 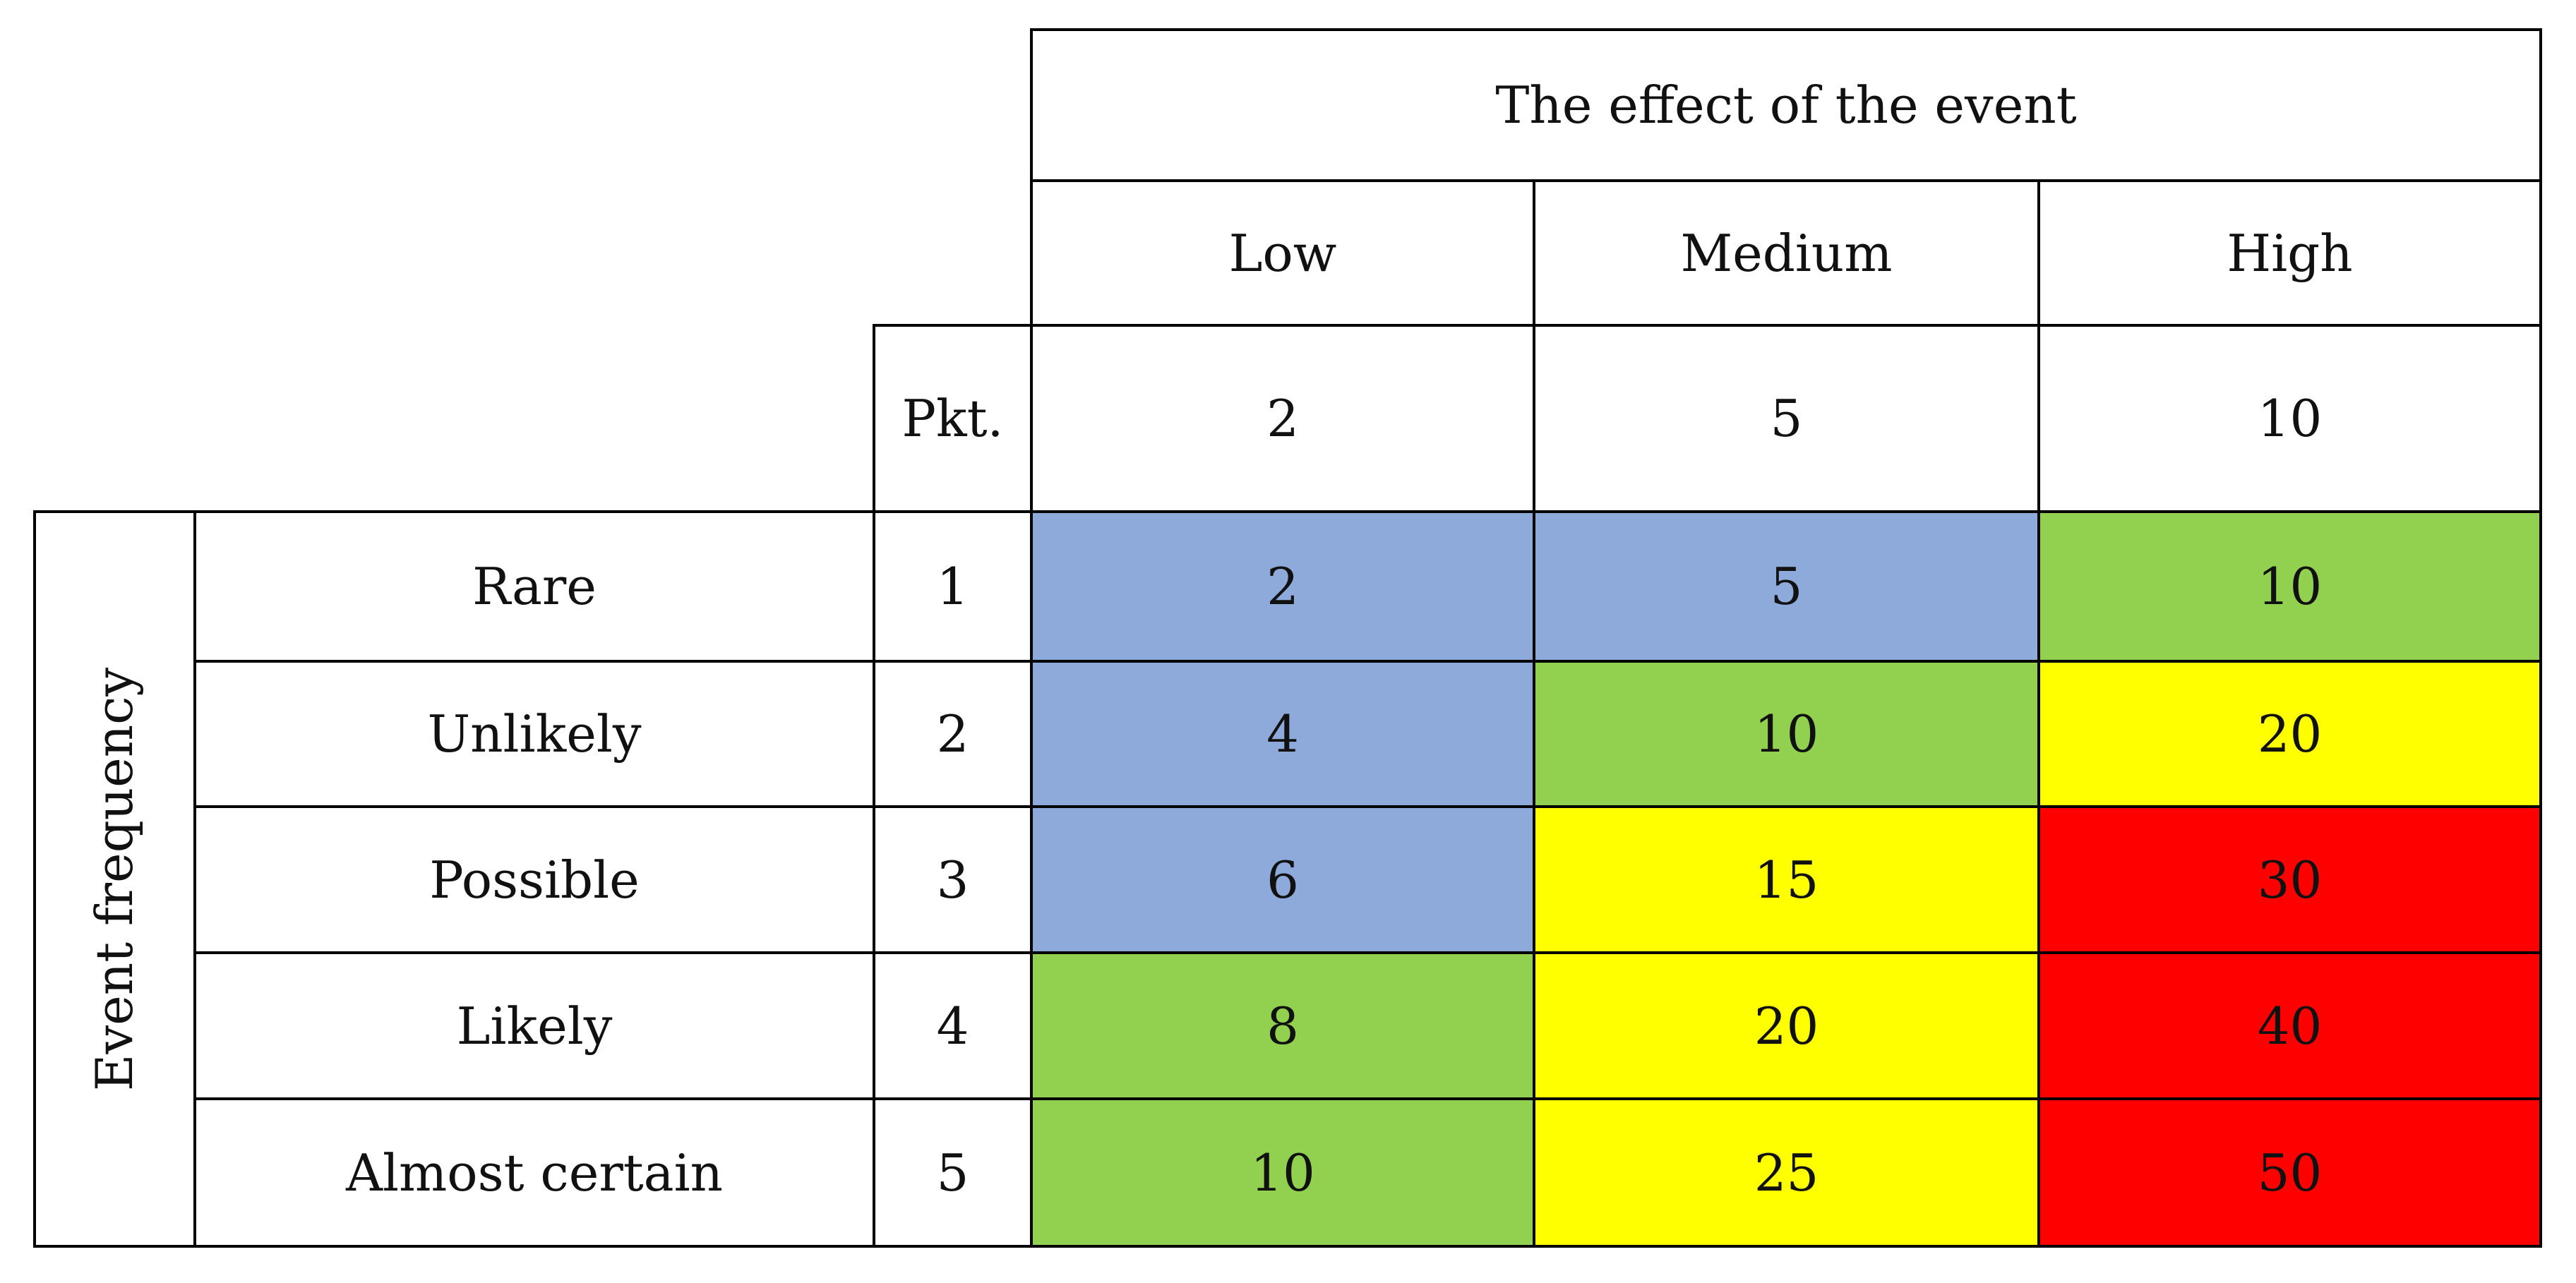 What do you see at coordinates (2289, 418) in the screenshot?
I see `effect-points-high: 10` at bounding box center [2289, 418].